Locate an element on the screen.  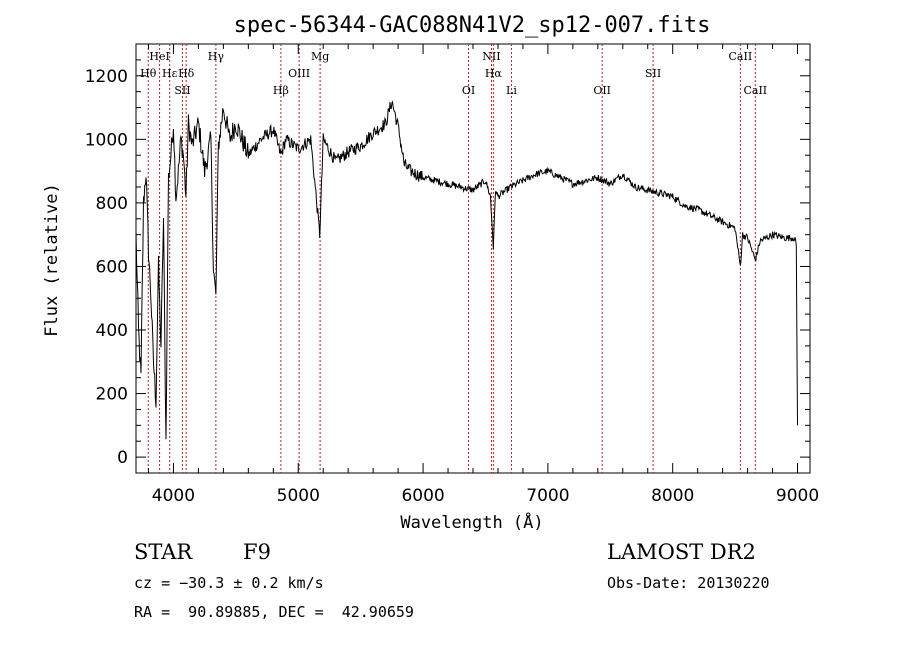
line-marker-label: Hε is located at coordinates (170, 73).